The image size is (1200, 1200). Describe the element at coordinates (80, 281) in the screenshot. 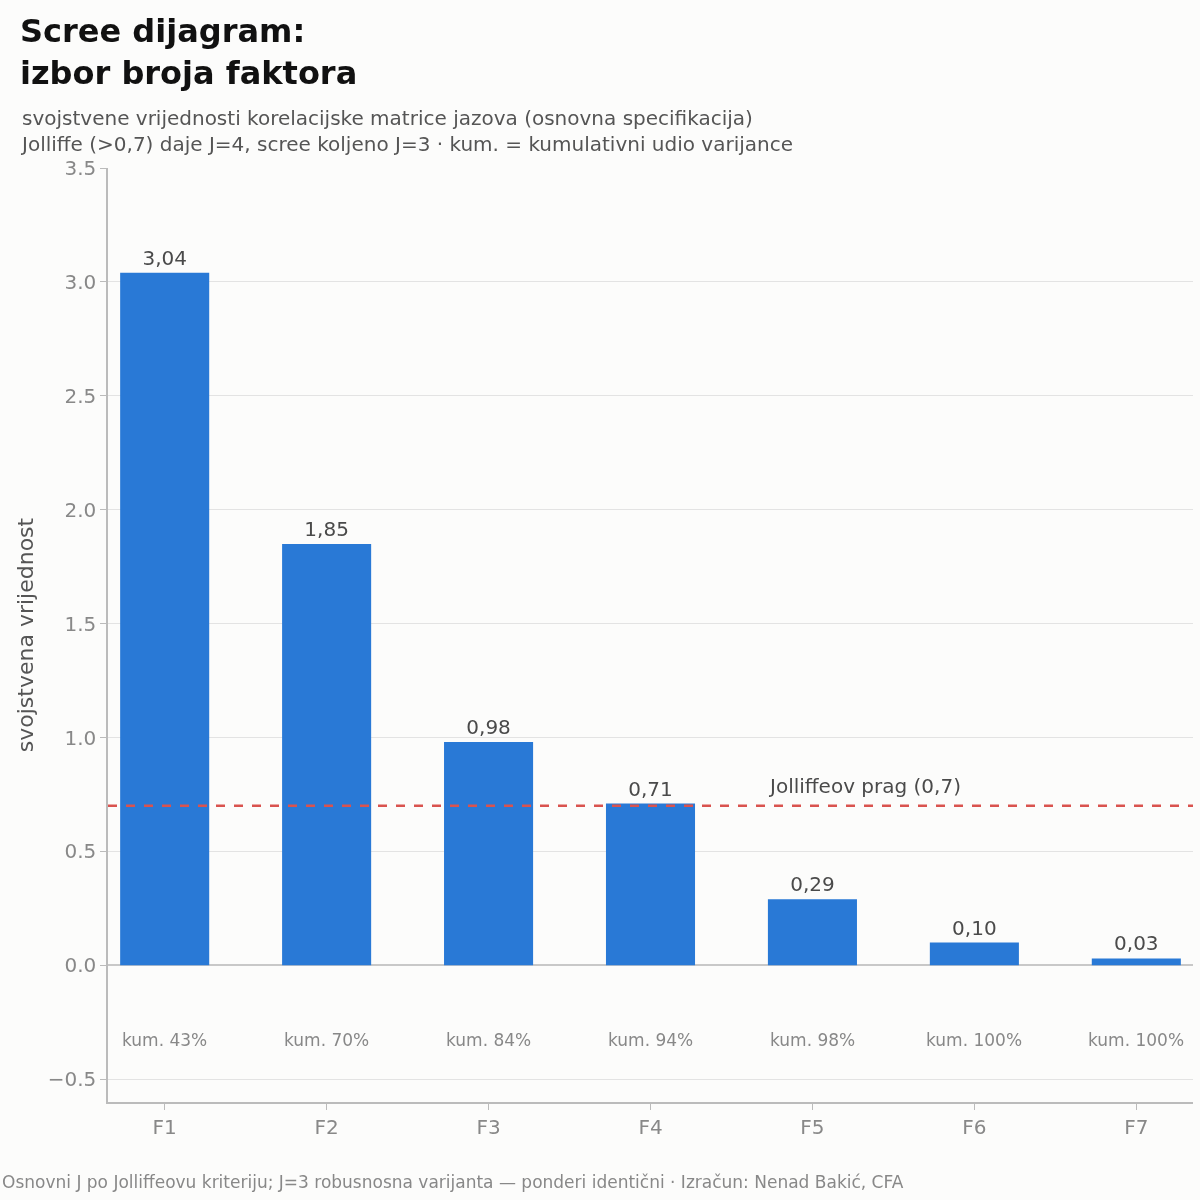

I see `y-tick-label: 3.0` at that location.